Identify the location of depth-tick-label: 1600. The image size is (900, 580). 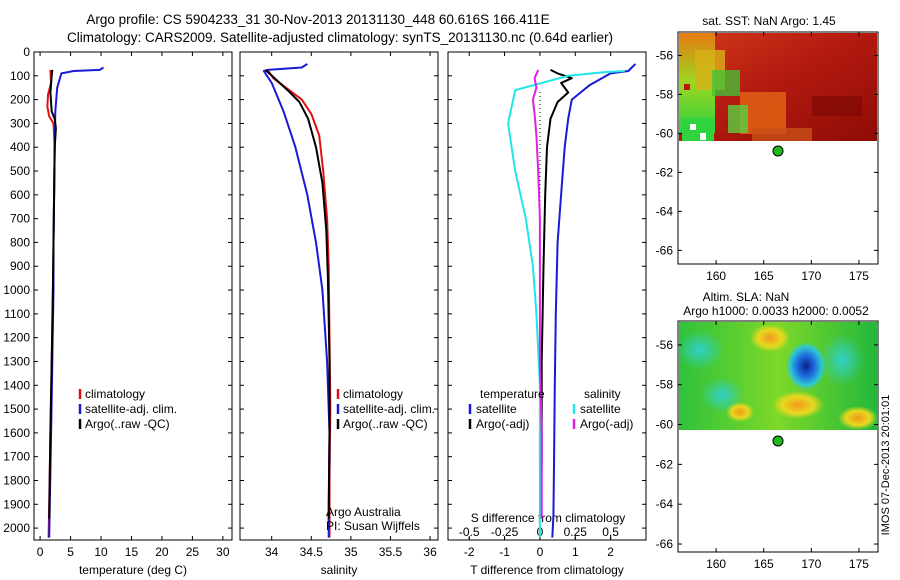
(16, 433).